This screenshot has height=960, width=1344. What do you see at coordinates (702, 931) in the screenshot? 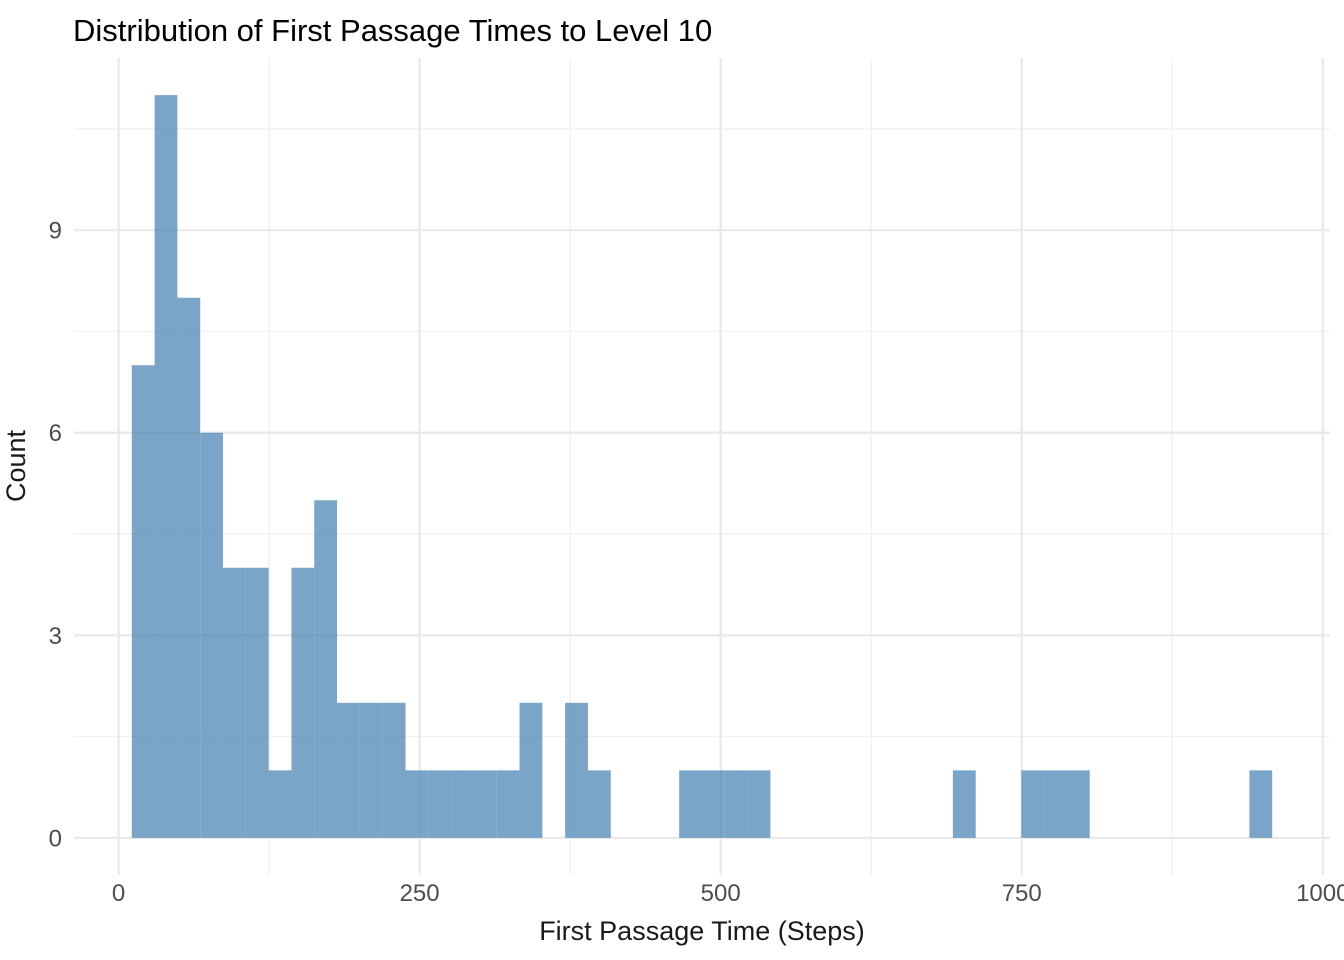
I see `x-axis-title: First Passage Time (Steps)` at bounding box center [702, 931].